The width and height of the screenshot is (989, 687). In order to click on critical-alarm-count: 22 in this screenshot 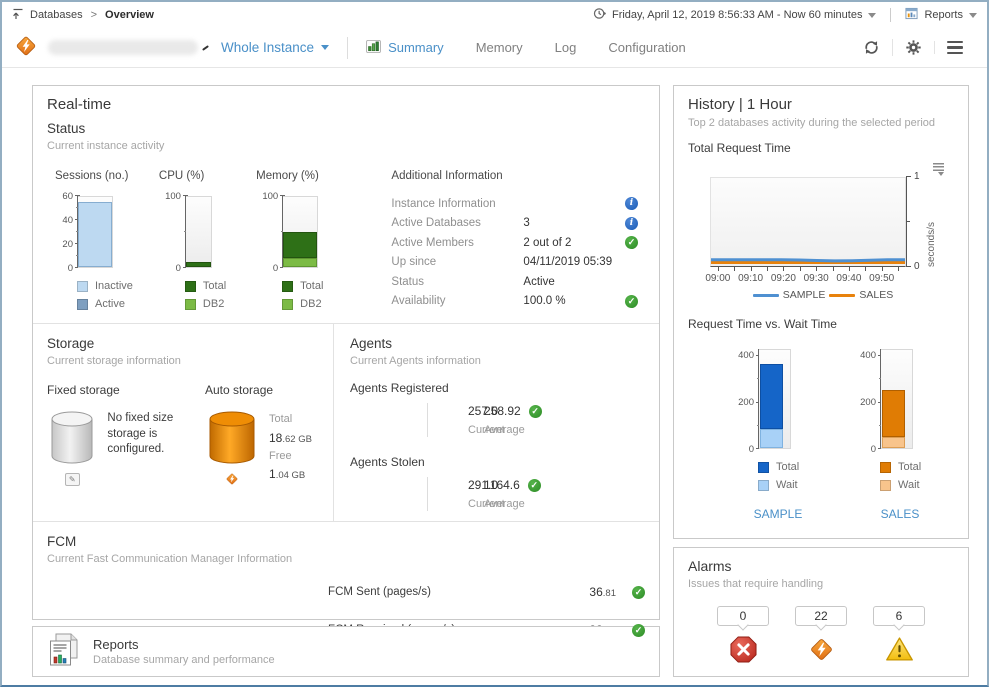, I will do `click(821, 616)`.